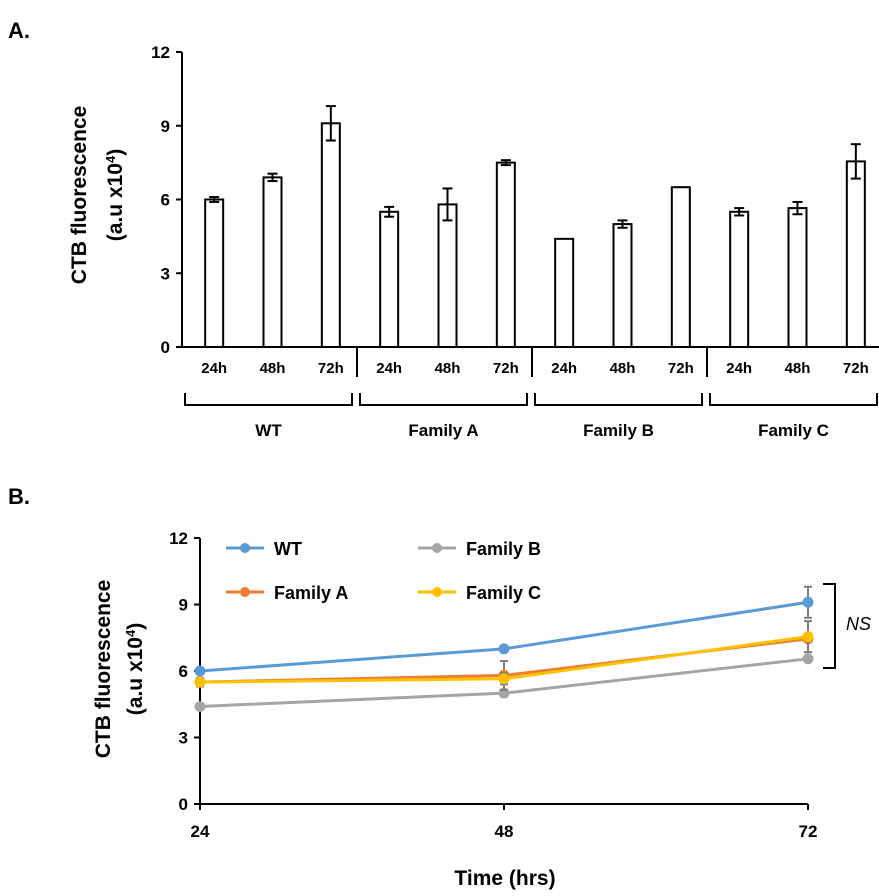 The image size is (879, 896). I want to click on group-label: WT, so click(268, 430).